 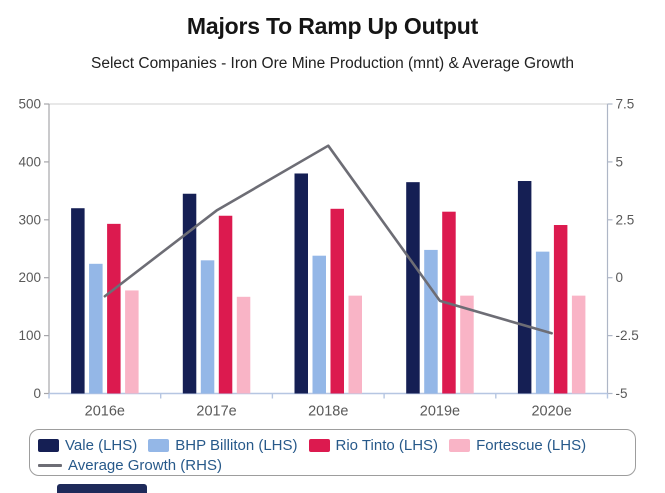 I want to click on legend-label: Average Growth (RHS), so click(x=145, y=465).